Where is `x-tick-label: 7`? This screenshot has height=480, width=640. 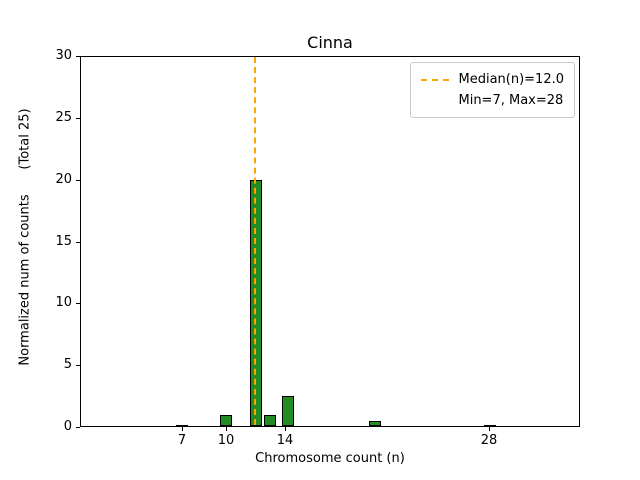
x-tick-label: 7 is located at coordinates (182, 440).